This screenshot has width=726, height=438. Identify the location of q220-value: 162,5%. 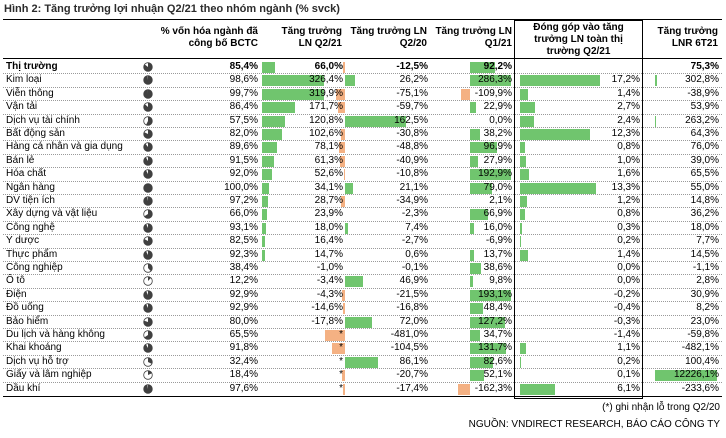
(411, 120).